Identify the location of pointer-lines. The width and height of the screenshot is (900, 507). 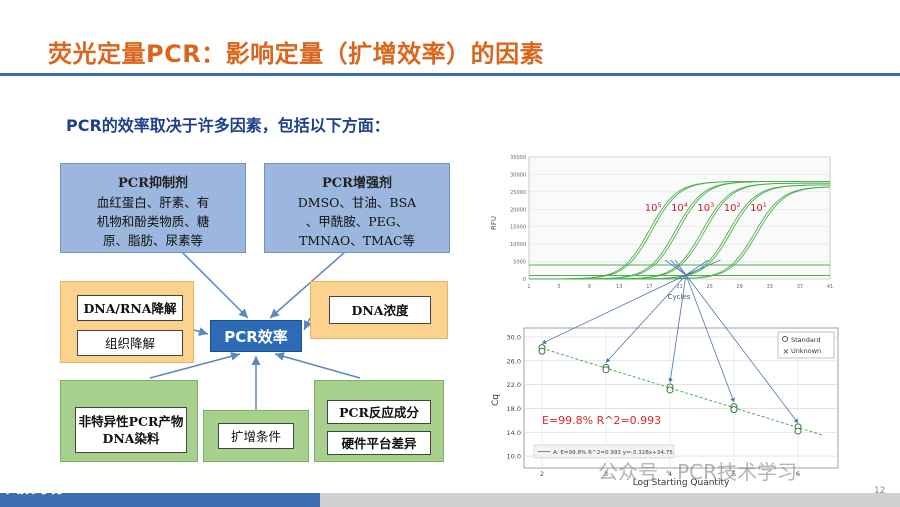
(670, 342).